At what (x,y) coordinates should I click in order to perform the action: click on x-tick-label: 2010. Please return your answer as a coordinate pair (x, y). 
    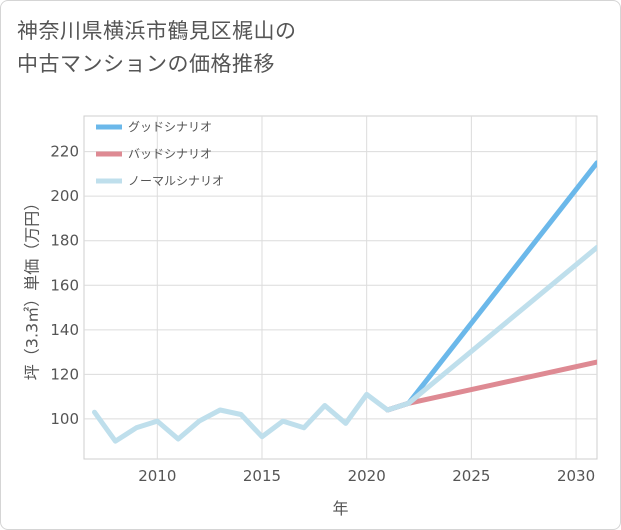
    Looking at the image, I should click on (157, 476).